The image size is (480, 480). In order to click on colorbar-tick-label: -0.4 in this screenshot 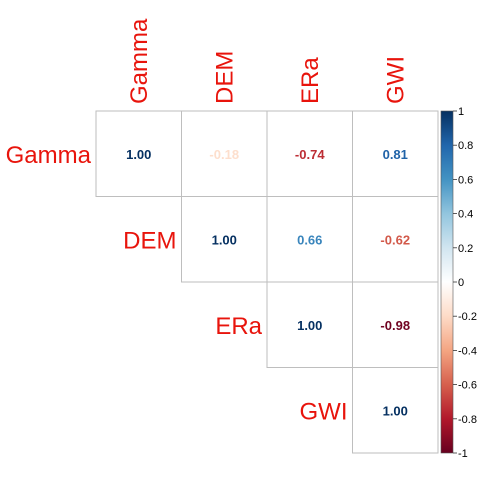, I will do `click(467, 351)`.